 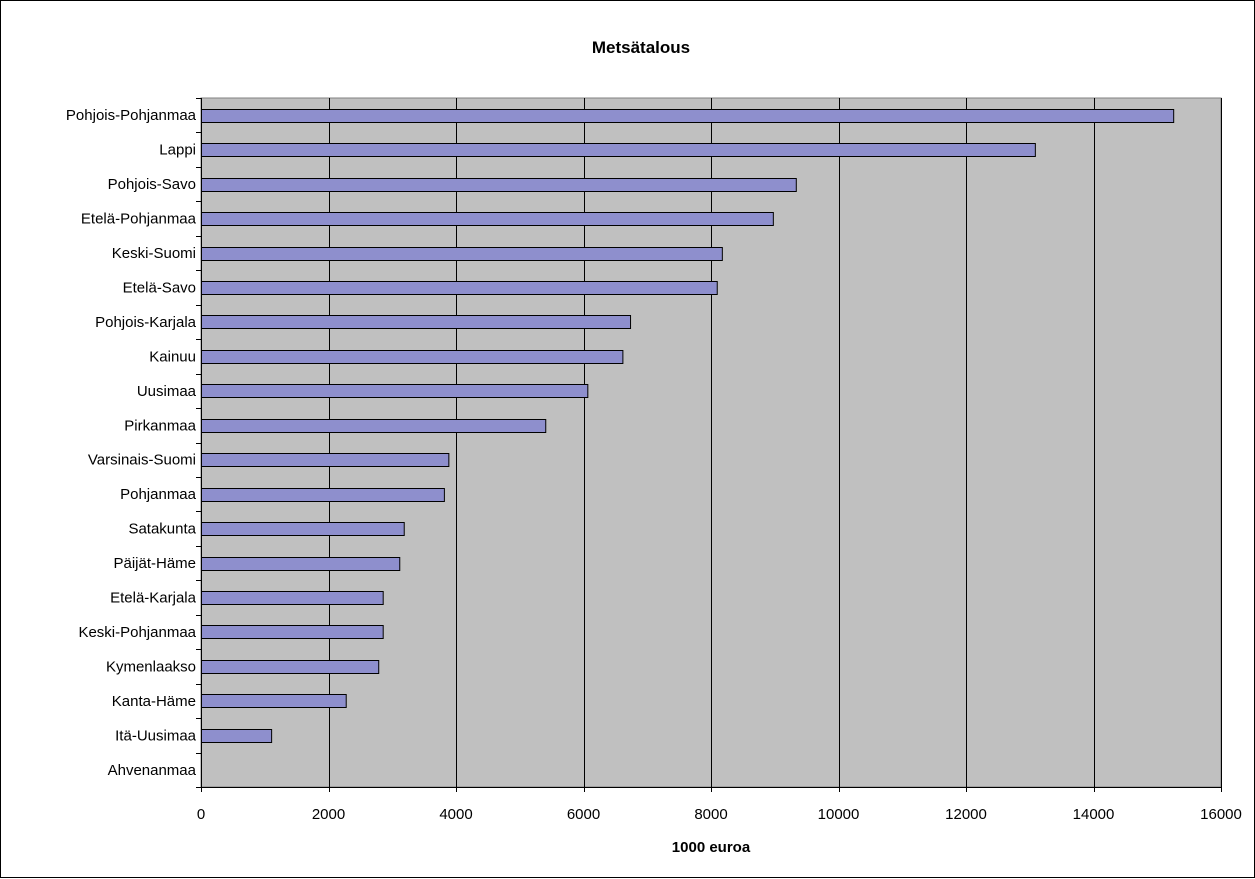 I want to click on category-label: Päijät-Häme, so click(x=154, y=563).